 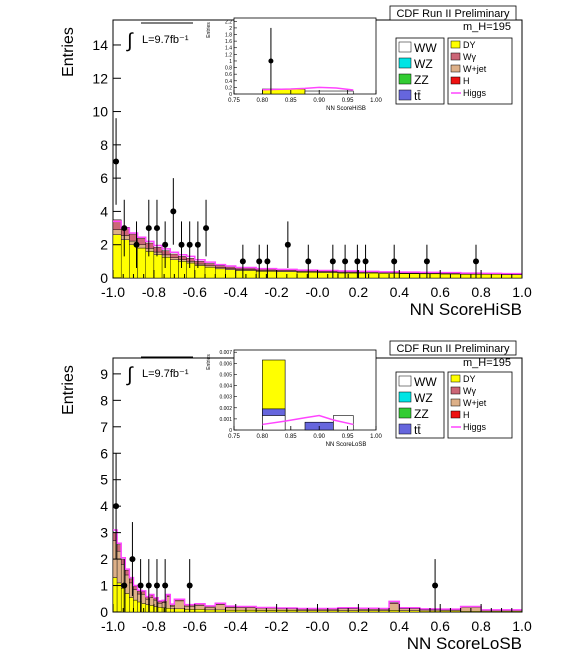 What do you see at coordinates (104, 211) in the screenshot?
I see `y-tick-label: 4` at bounding box center [104, 211].